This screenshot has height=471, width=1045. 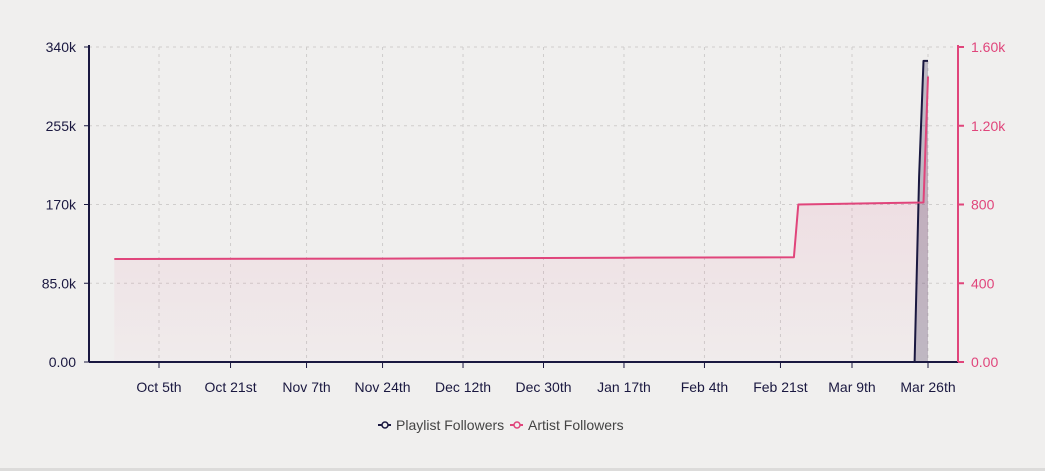 I want to click on y-left-tick-label: 170k, so click(x=61, y=205).